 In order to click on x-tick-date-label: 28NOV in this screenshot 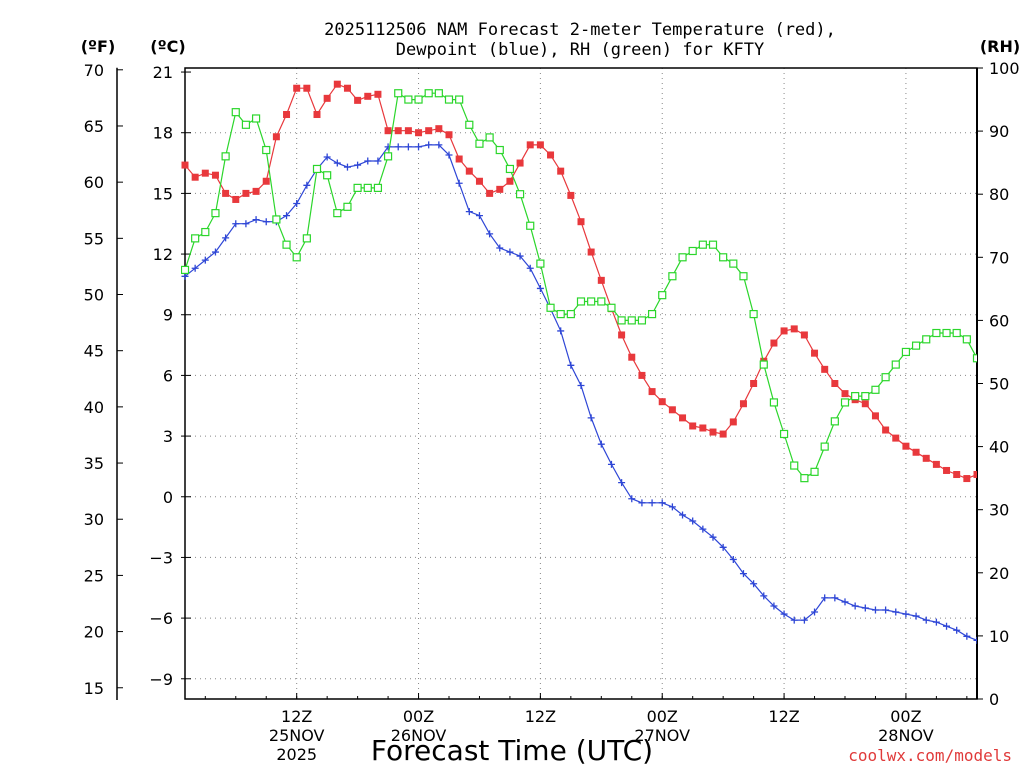, I will do `click(906, 735)`.